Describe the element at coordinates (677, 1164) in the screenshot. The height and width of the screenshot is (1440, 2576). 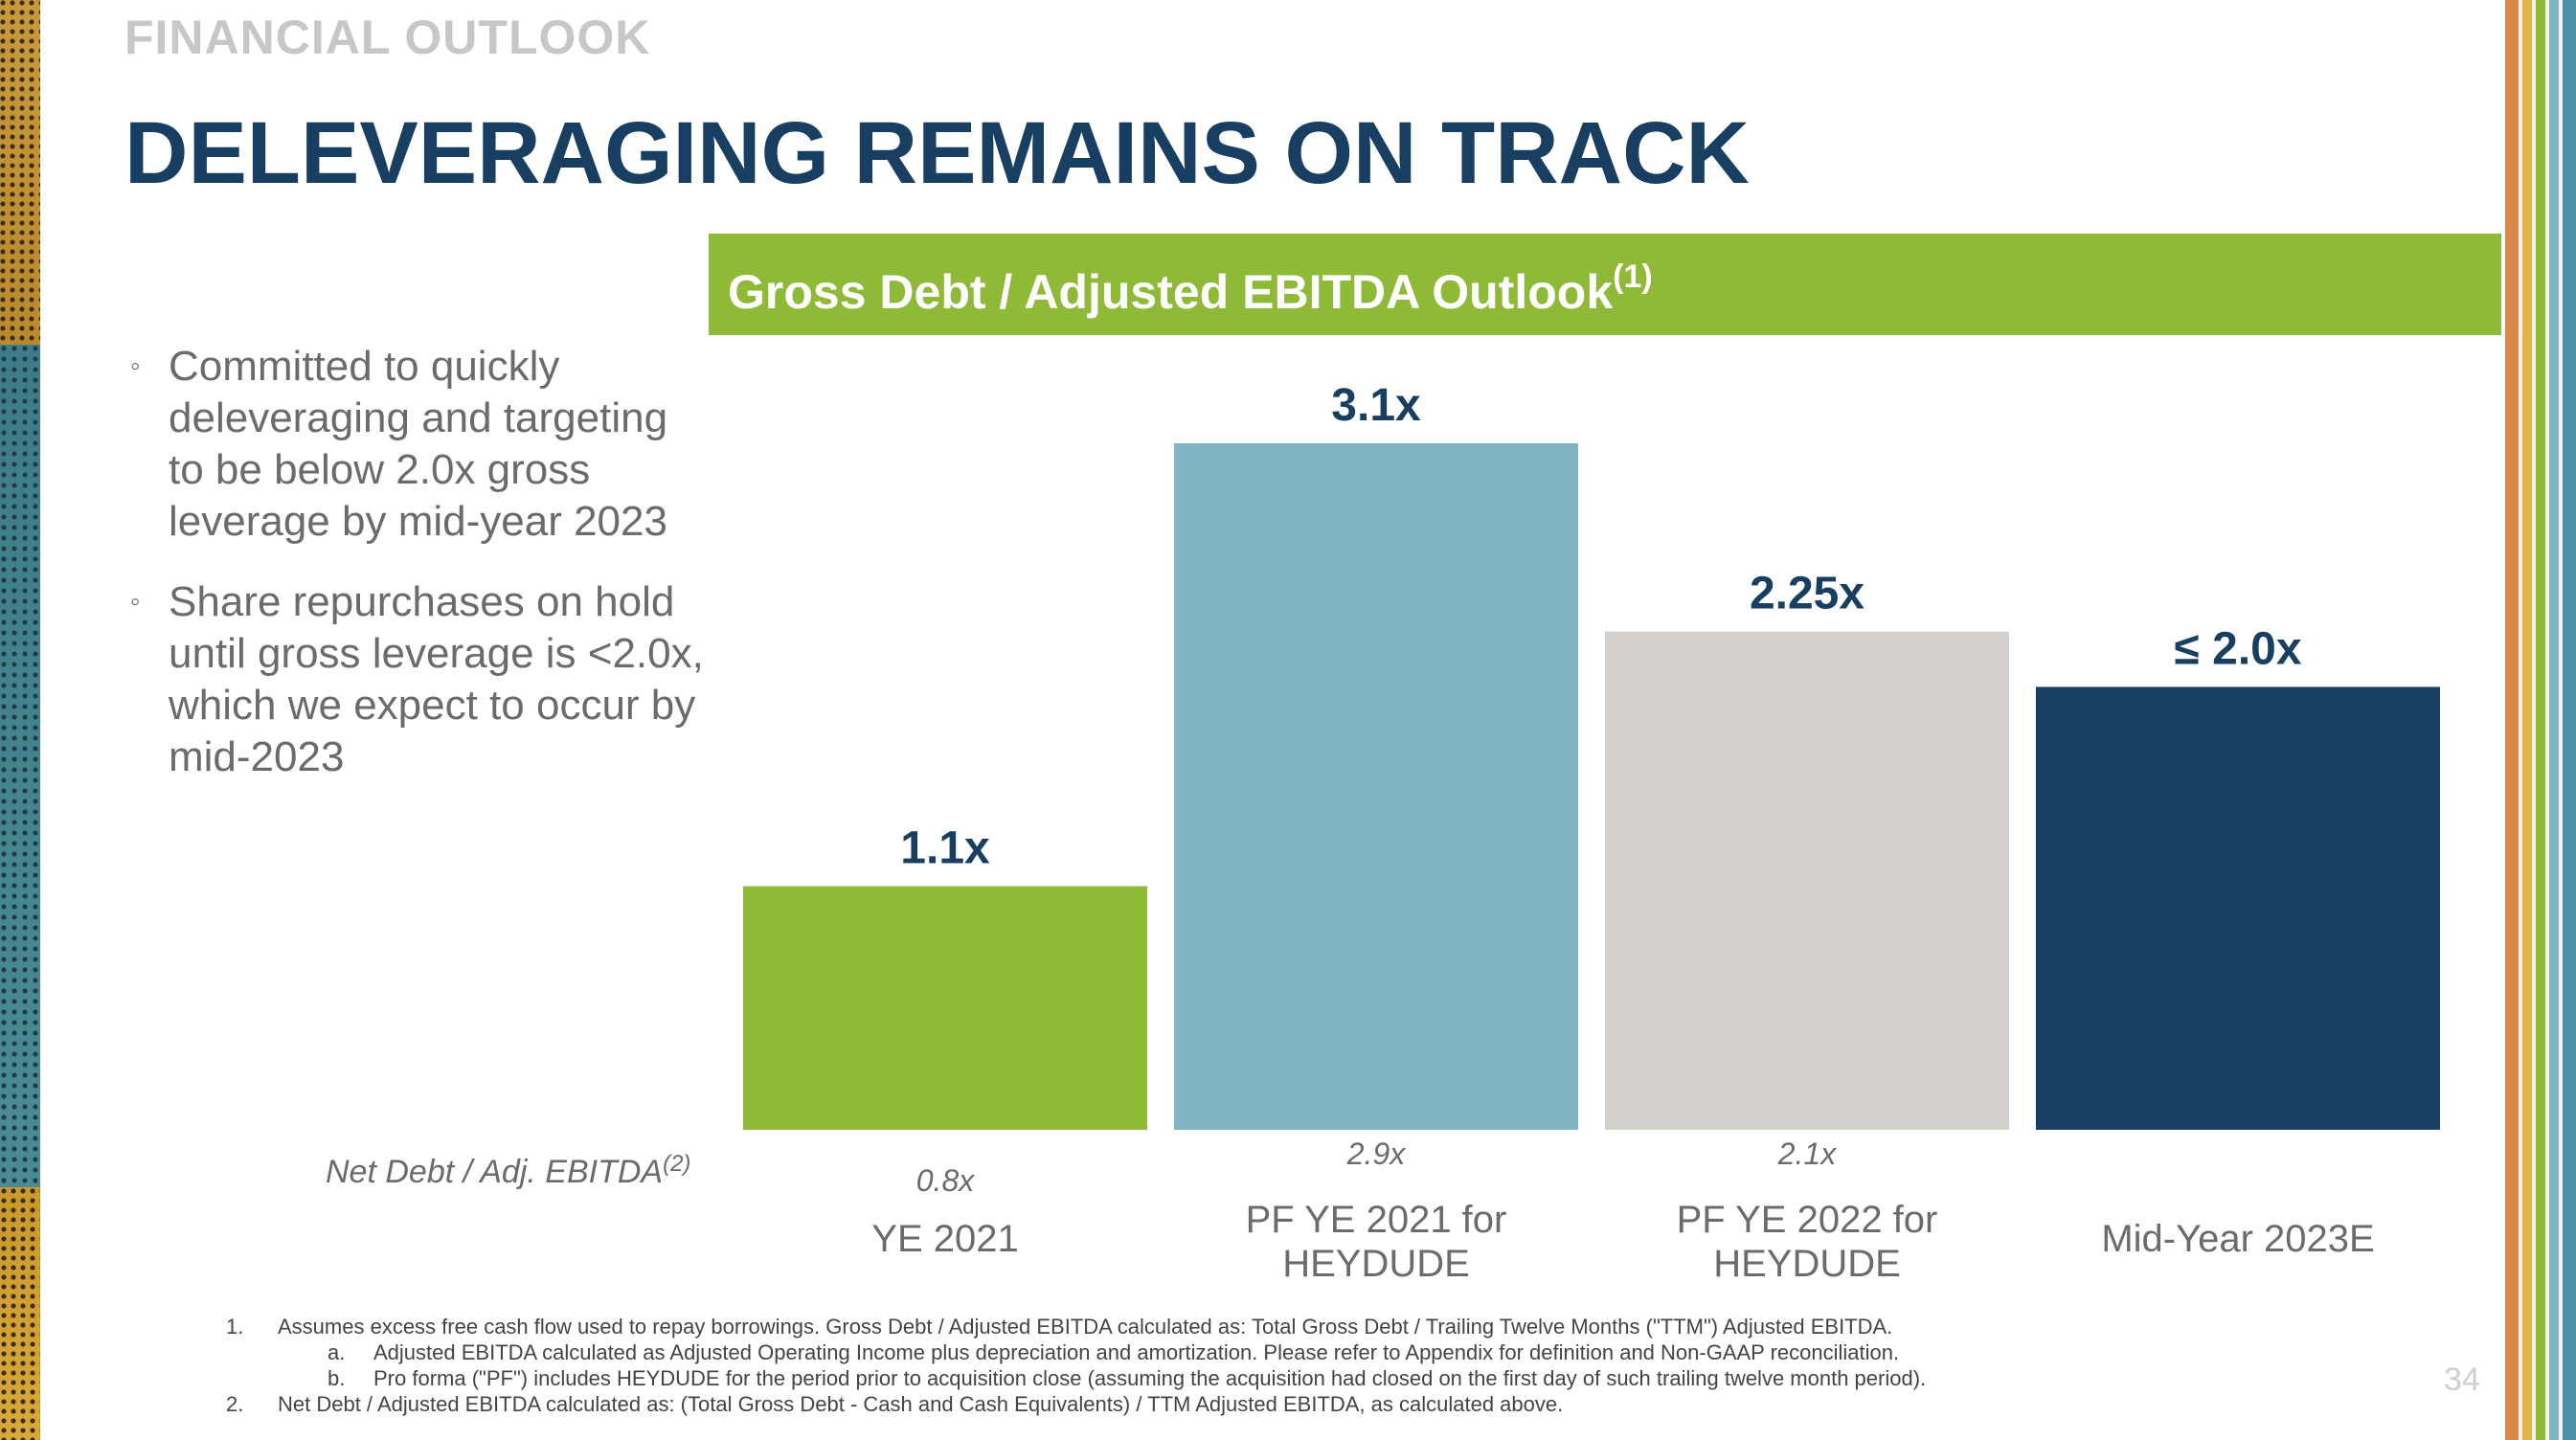
I see `net-debt-footnote-ref: (2)` at that location.